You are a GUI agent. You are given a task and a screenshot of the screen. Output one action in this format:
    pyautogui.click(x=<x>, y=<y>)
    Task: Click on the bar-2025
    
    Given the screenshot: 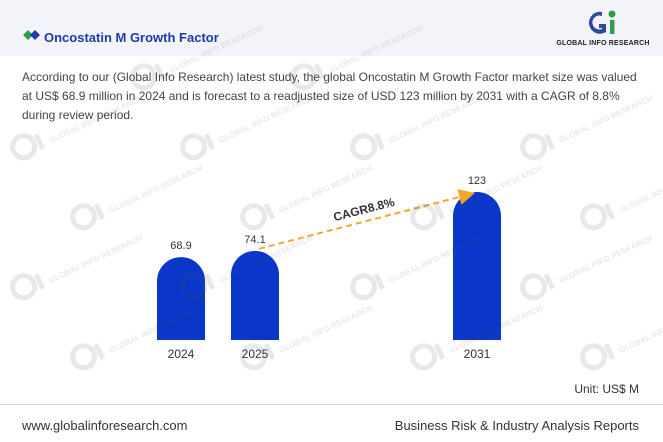 What is the action you would take?
    pyautogui.click(x=255, y=295)
    